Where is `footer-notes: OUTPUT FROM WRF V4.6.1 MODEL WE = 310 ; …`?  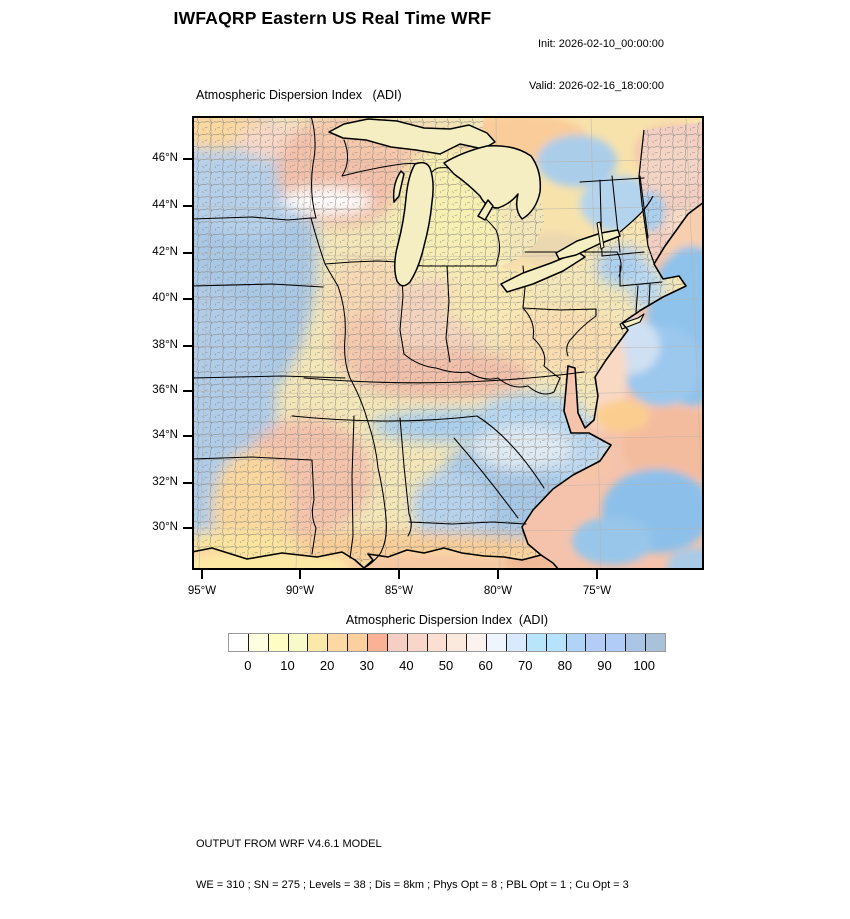
footer-notes: OUTPUT FROM WRF V4.6.1 MODEL WE = 310 ; … is located at coordinates (412, 865).